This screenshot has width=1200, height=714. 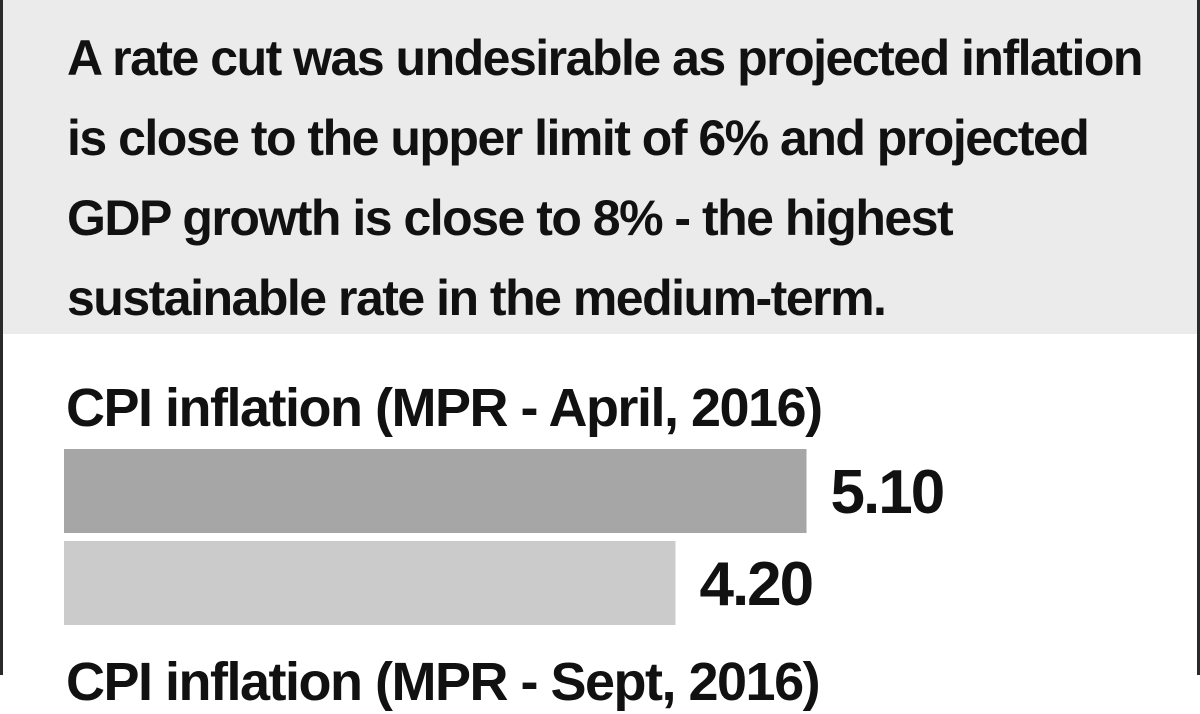 I want to click on right-frame-border, so click(x=1198, y=337).